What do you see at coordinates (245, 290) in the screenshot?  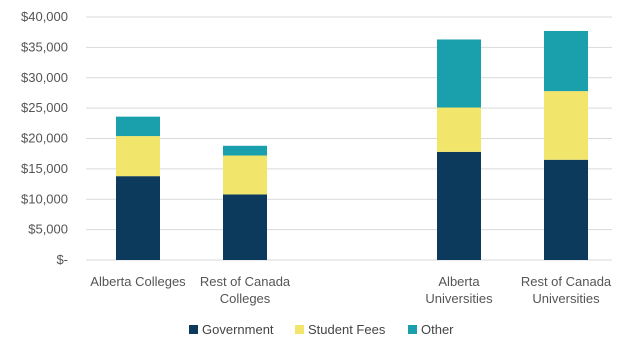 I see `x-tick-label: Rest of Canada Colleges` at bounding box center [245, 290].